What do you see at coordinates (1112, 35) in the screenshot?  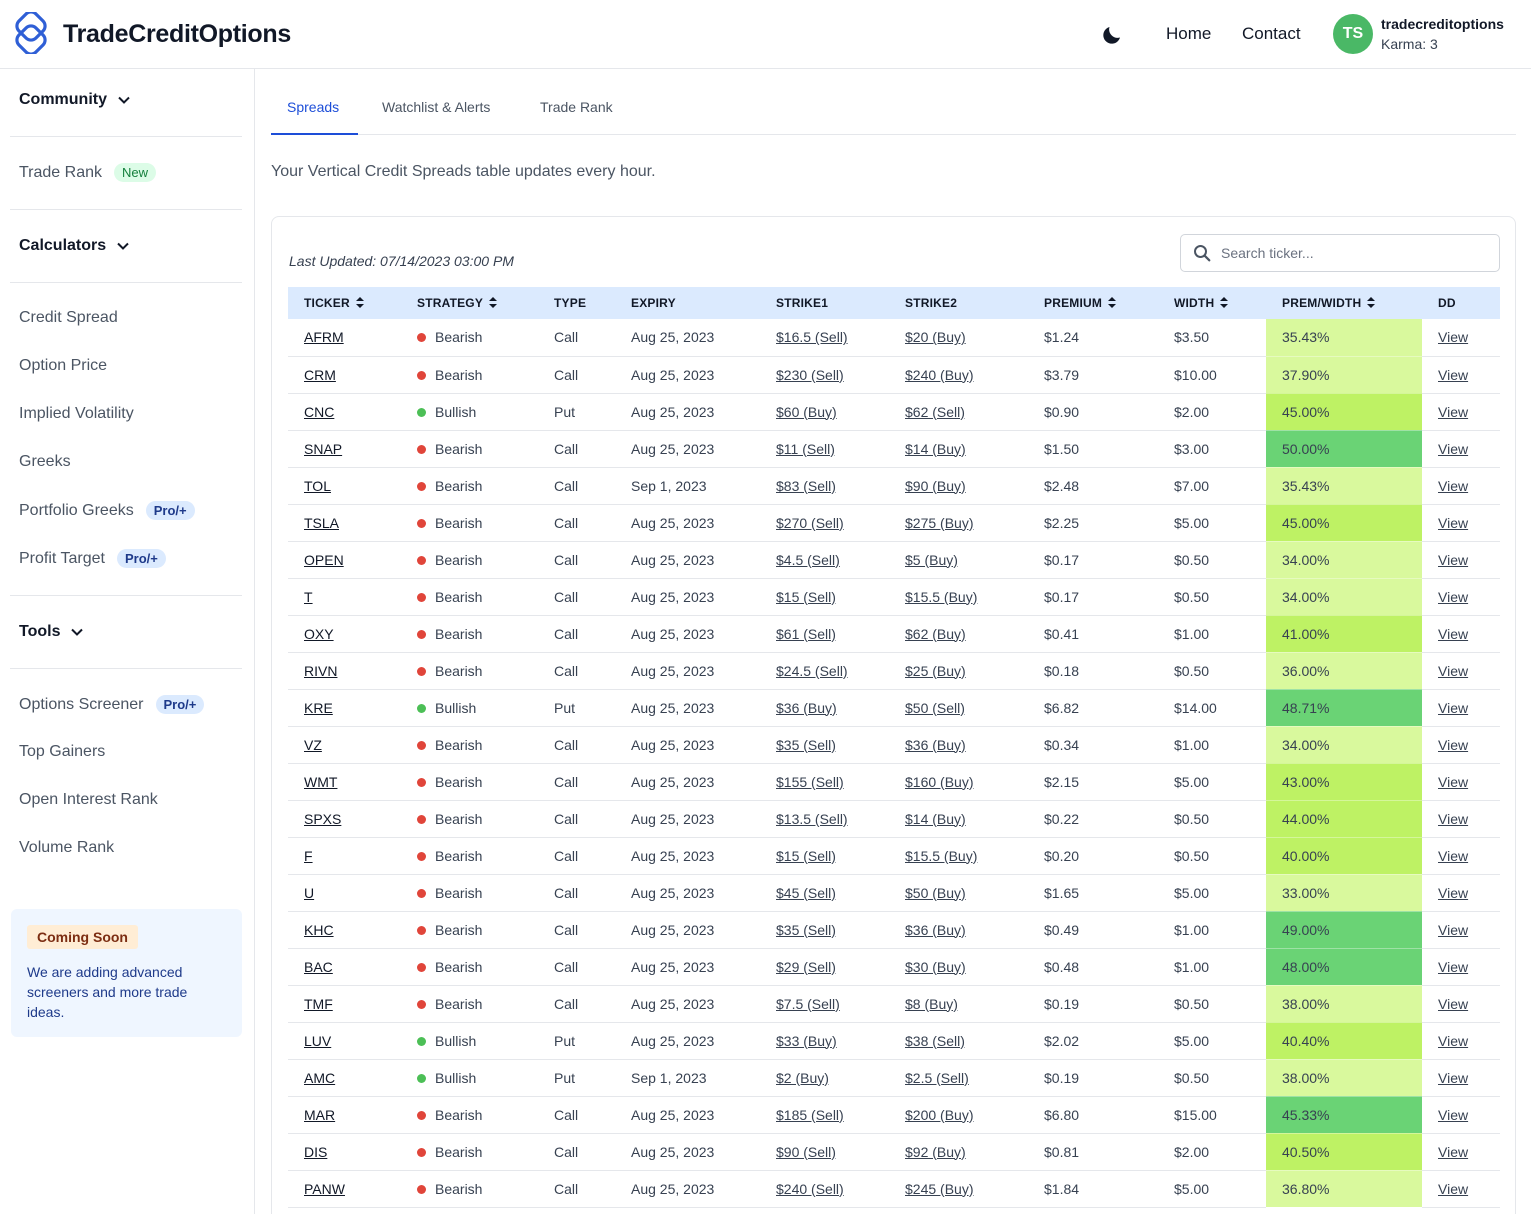 I see `moon-icon` at bounding box center [1112, 35].